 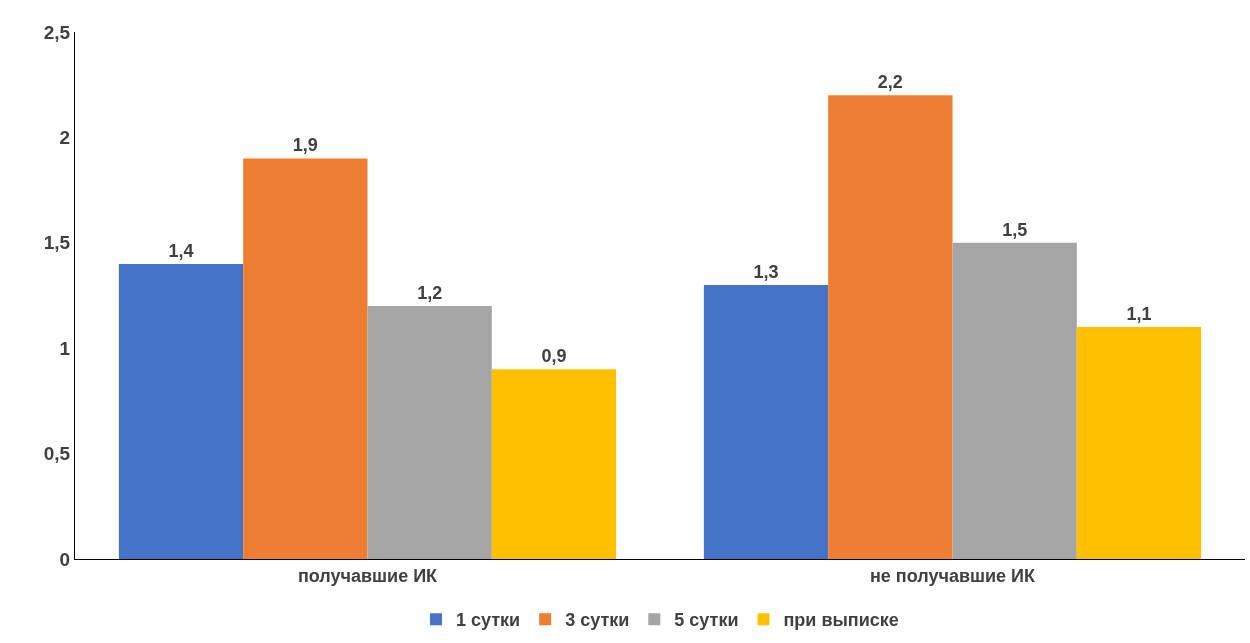 What do you see at coordinates (766, 271) in the screenshot?
I see `data-label: 1,3` at bounding box center [766, 271].